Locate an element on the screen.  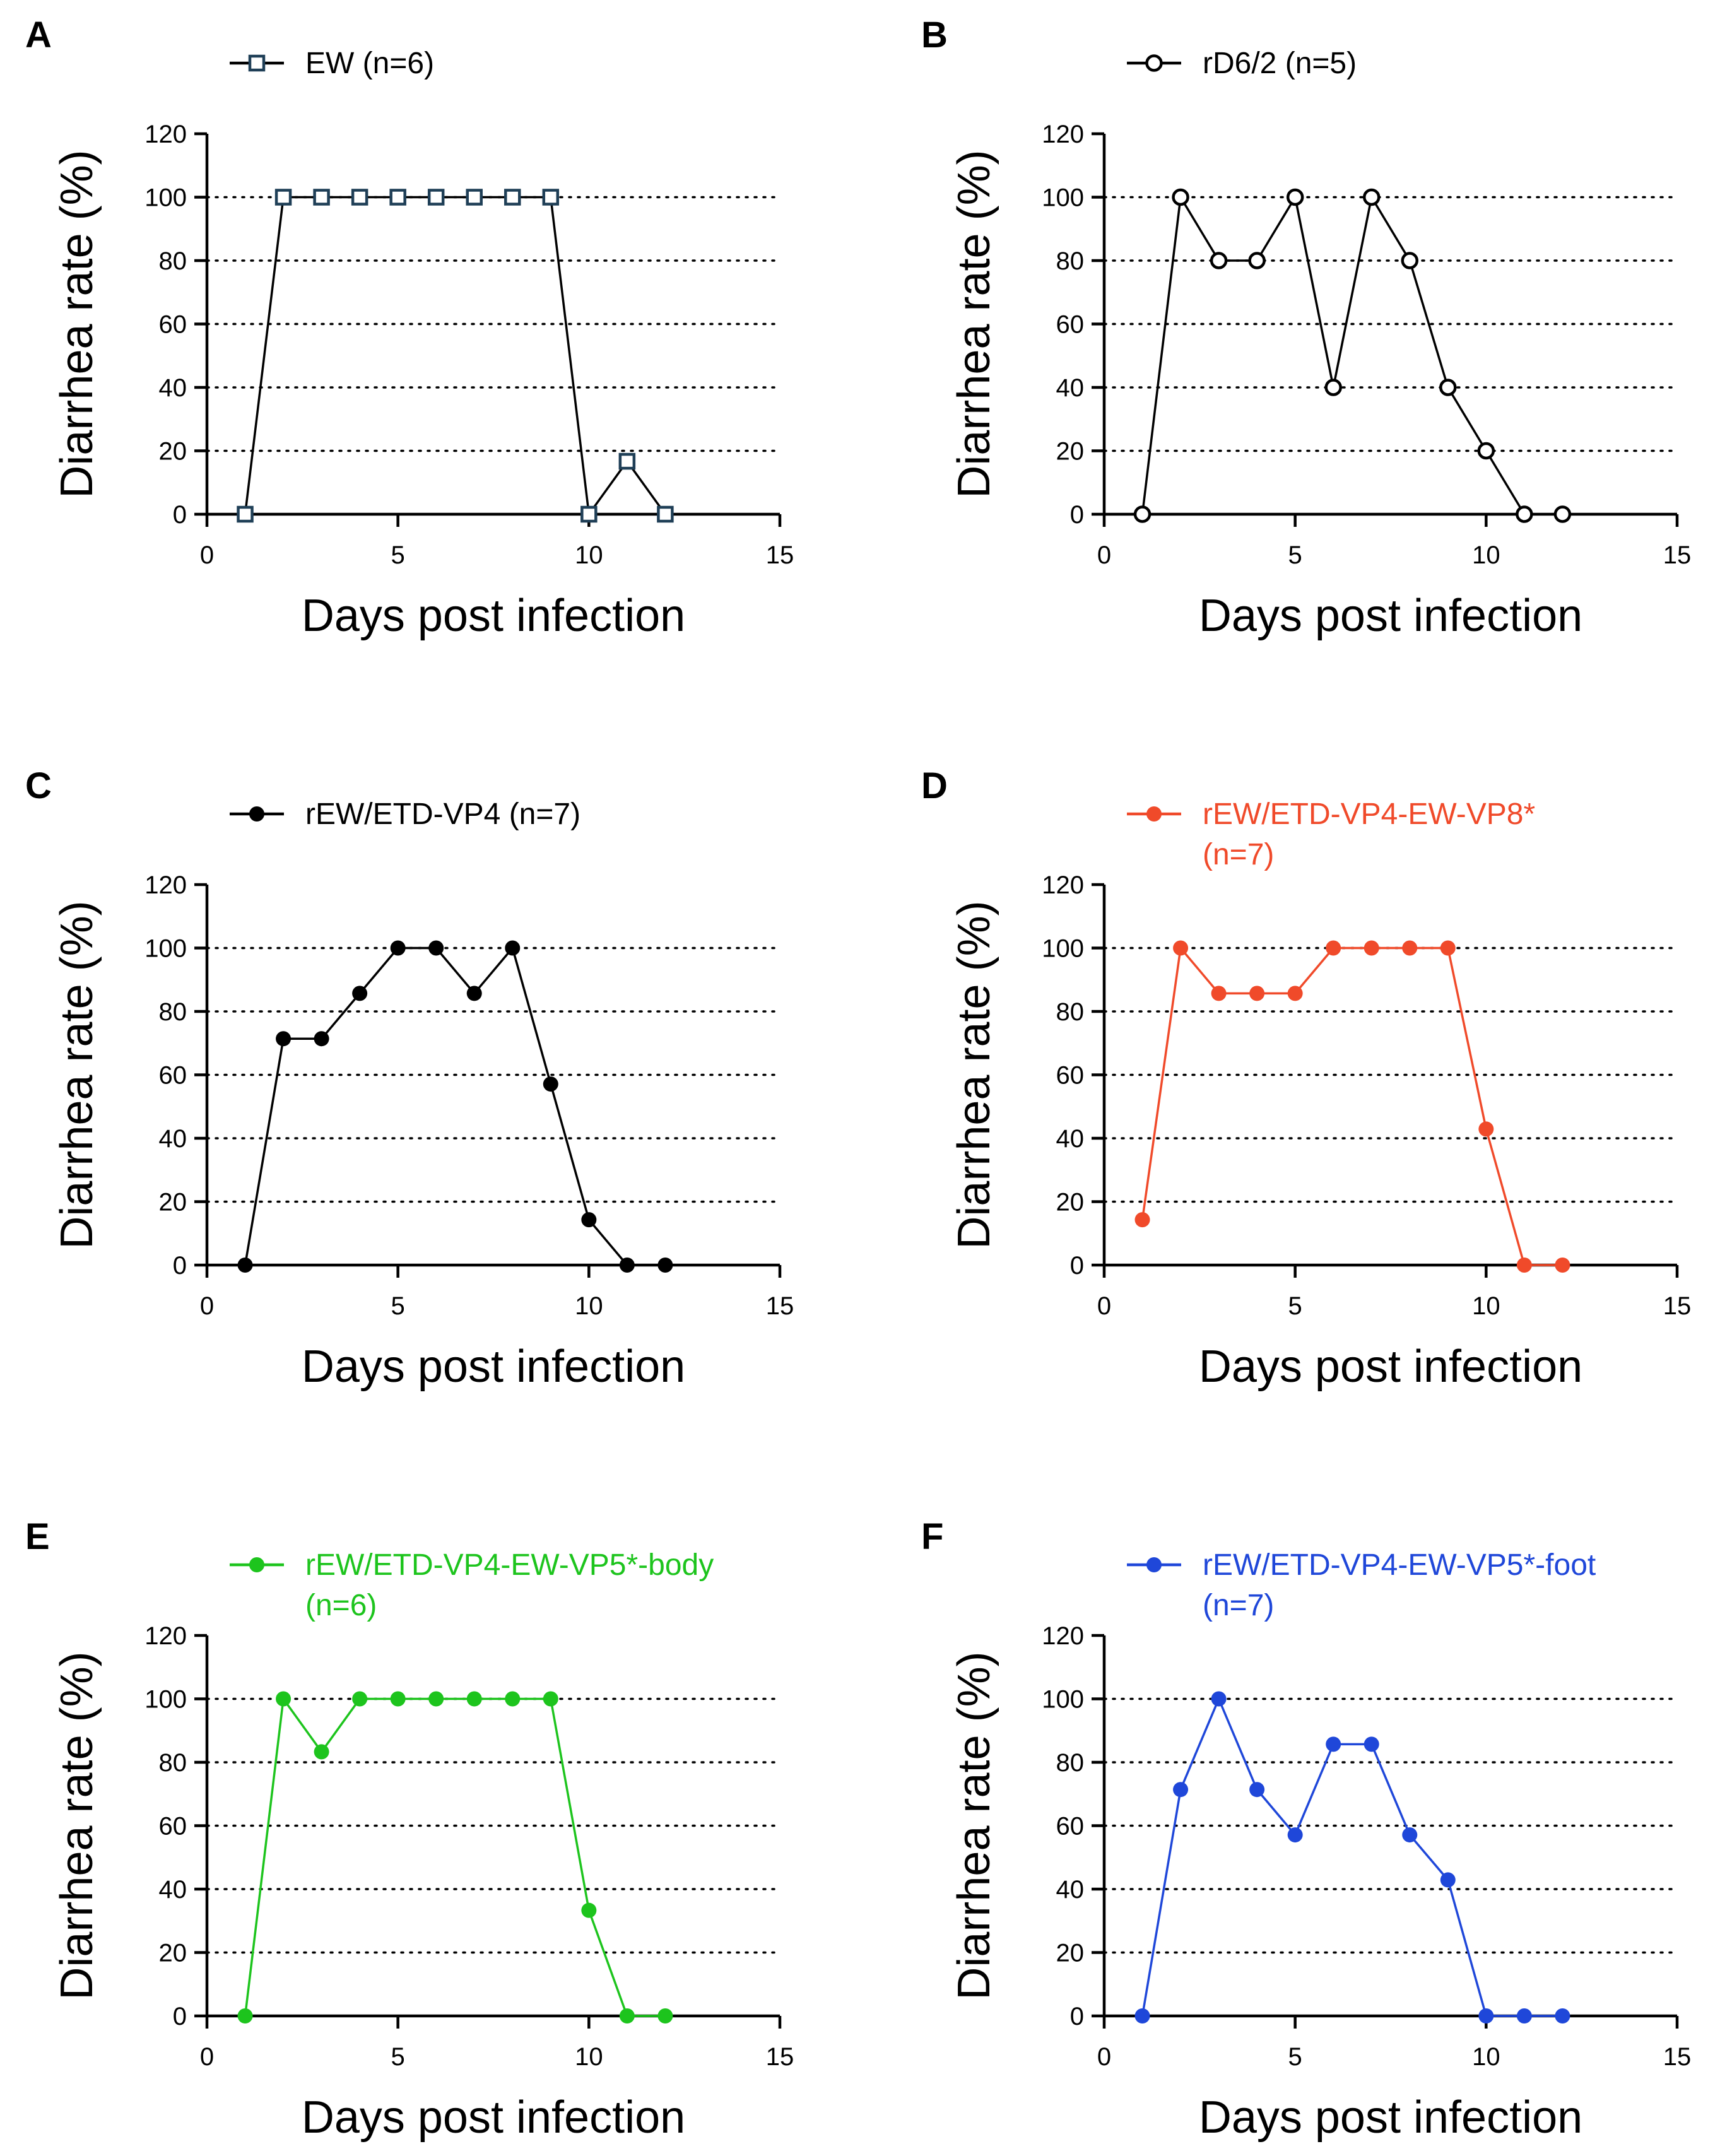
legend-label: rEW/ETD-VP4 (n=7) is located at coordinates (443, 814).